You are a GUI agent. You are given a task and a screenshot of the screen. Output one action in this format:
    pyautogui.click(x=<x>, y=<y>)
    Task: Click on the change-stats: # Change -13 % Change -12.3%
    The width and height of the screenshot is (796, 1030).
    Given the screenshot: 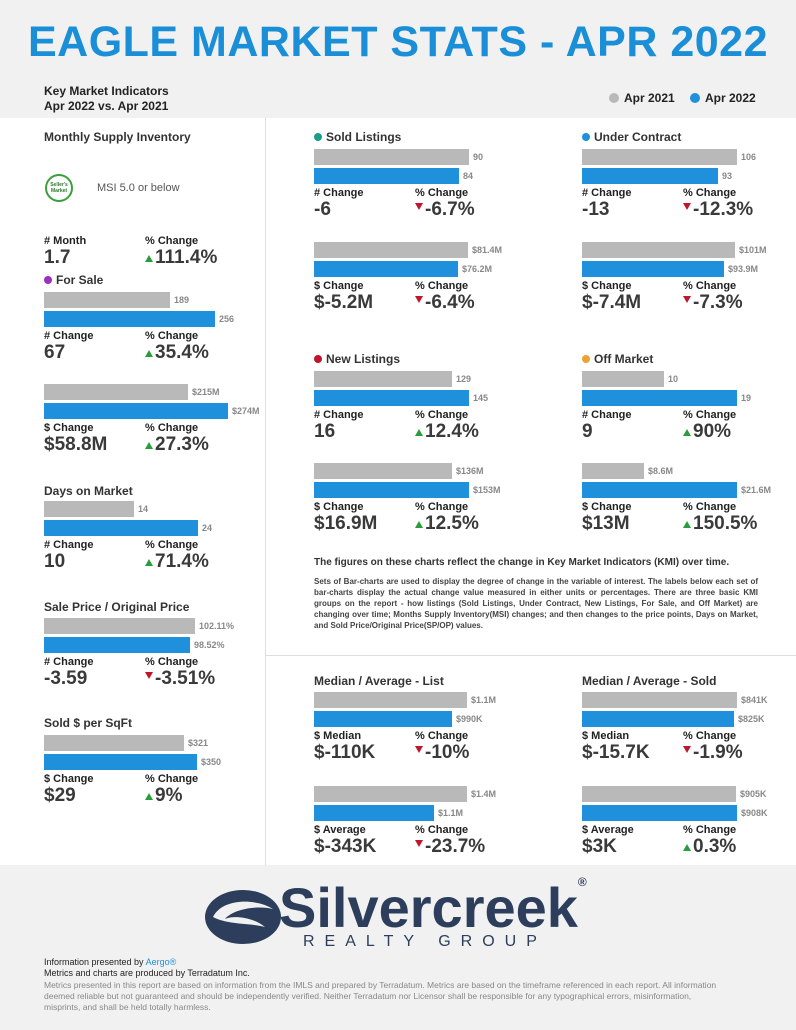 What is the action you would take?
    pyautogui.click(x=682, y=207)
    